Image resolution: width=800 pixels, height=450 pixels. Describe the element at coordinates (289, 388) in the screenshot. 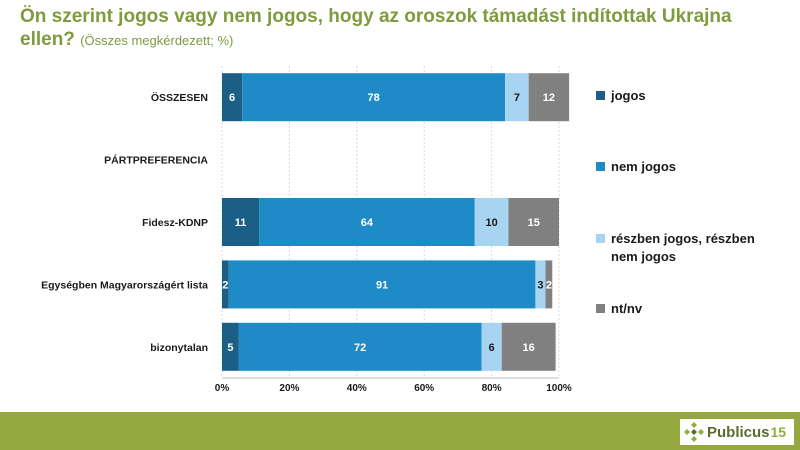

I see `x-tick-label: 20%` at that location.